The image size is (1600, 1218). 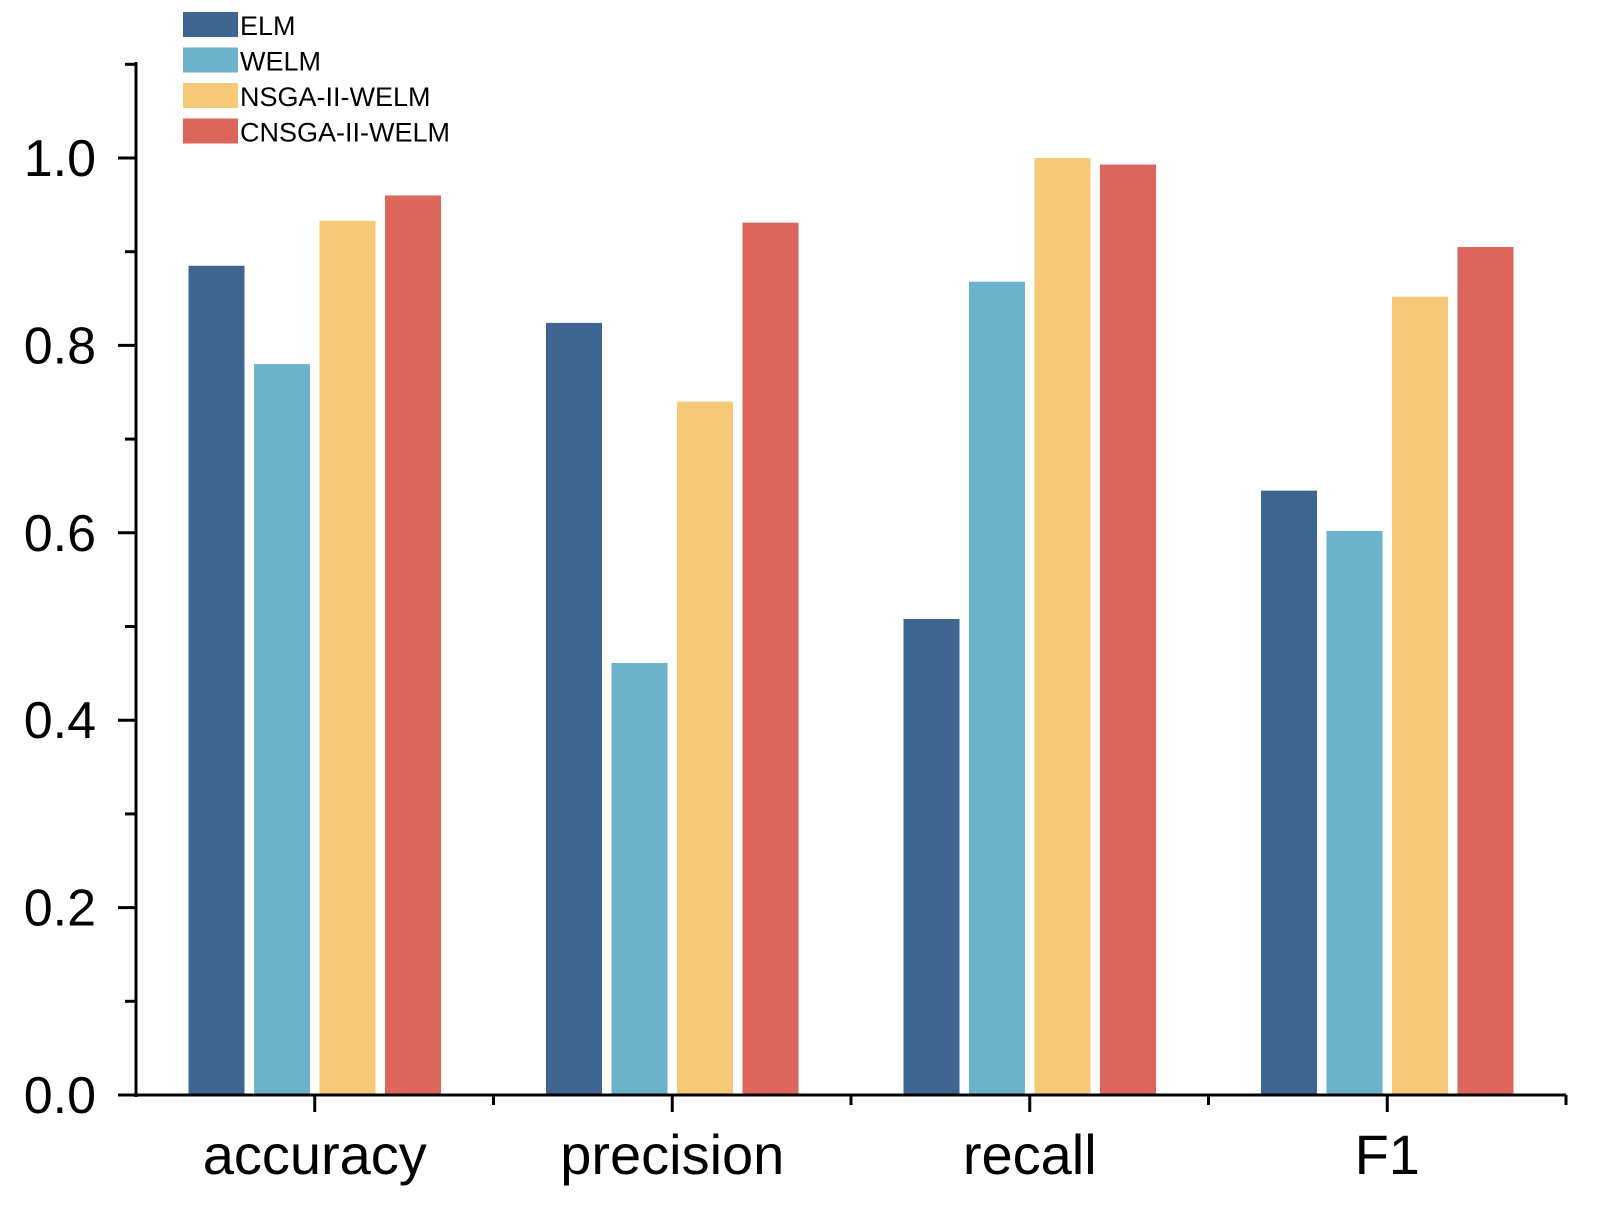 What do you see at coordinates (345, 133) in the screenshot?
I see `legend-label: CNSGA-II-WELM` at bounding box center [345, 133].